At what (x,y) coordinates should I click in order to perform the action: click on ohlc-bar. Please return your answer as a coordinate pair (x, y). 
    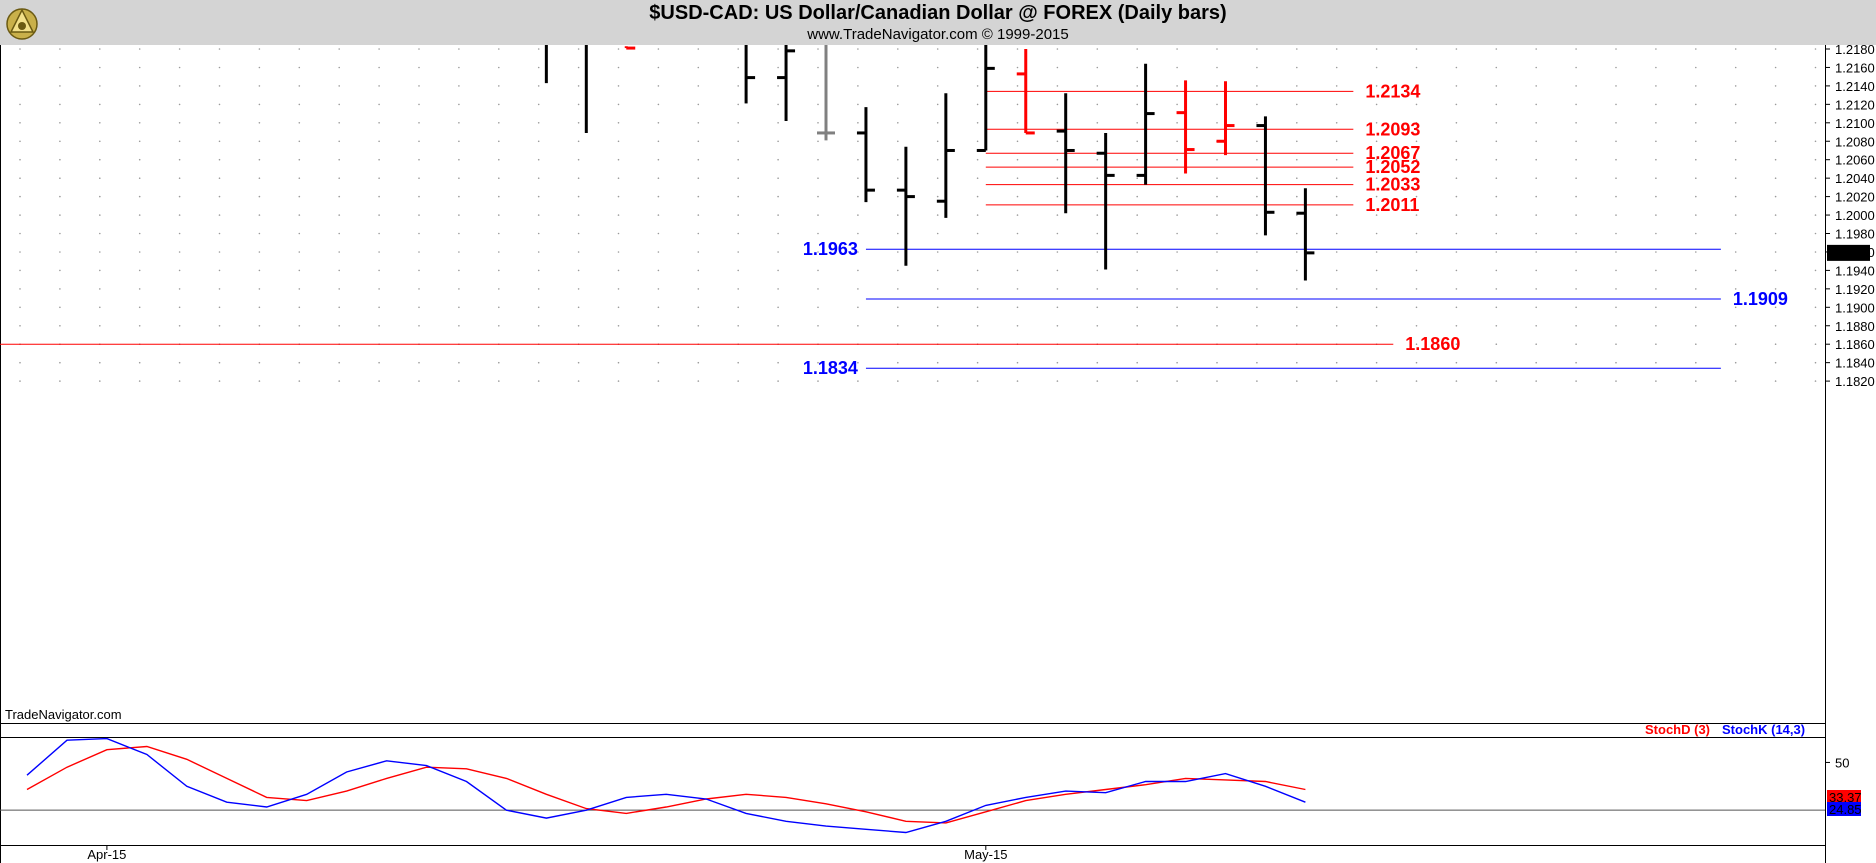
    Looking at the image, I should click on (1145, 124).